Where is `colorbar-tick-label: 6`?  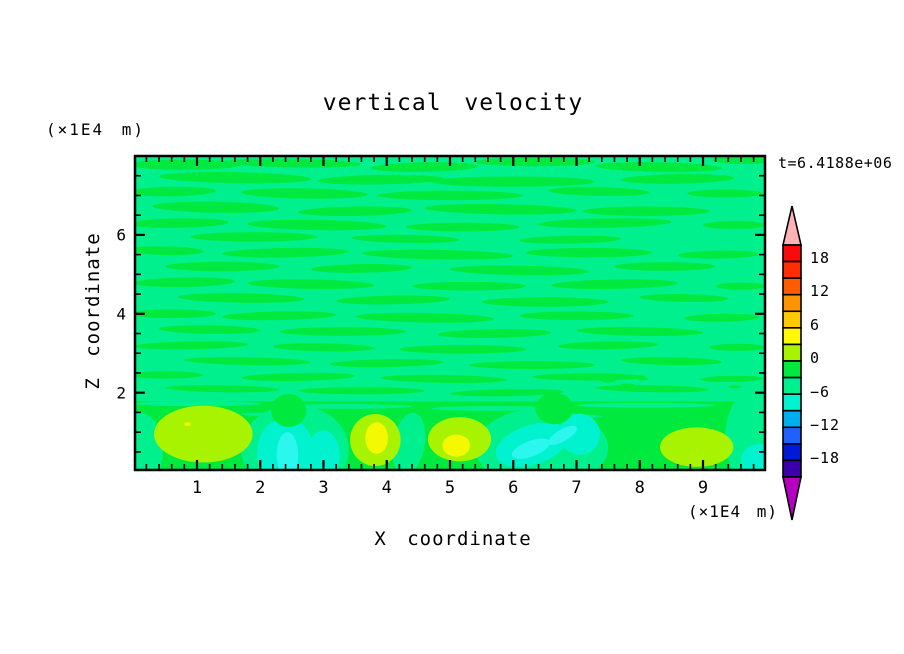 colorbar-tick-label: 6 is located at coordinates (815, 324).